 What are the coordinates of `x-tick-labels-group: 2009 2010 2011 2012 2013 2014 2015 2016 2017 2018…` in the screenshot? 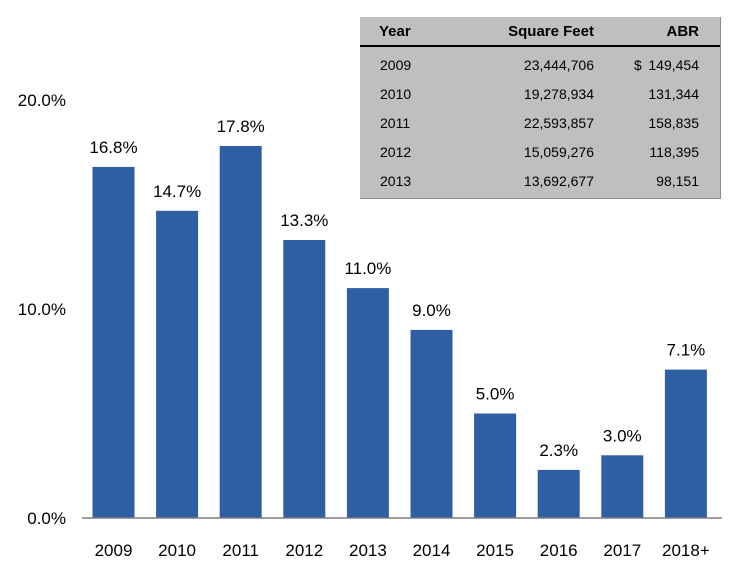 It's located at (402, 550).